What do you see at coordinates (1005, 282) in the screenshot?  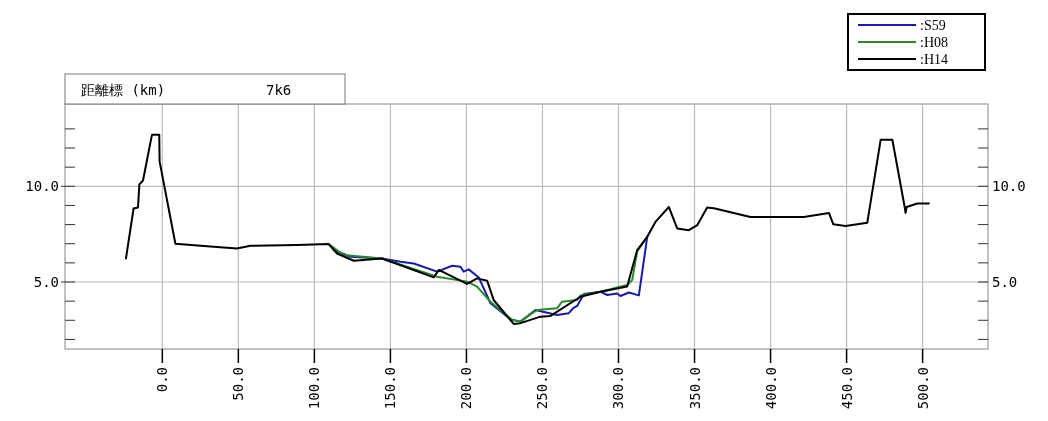 I see `y2-tick-label: 5.0` at bounding box center [1005, 282].